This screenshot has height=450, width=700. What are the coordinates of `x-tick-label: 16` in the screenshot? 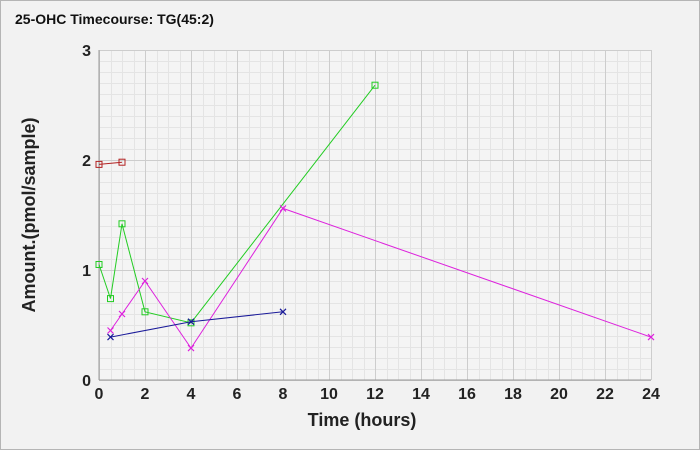 It's located at (467, 394).